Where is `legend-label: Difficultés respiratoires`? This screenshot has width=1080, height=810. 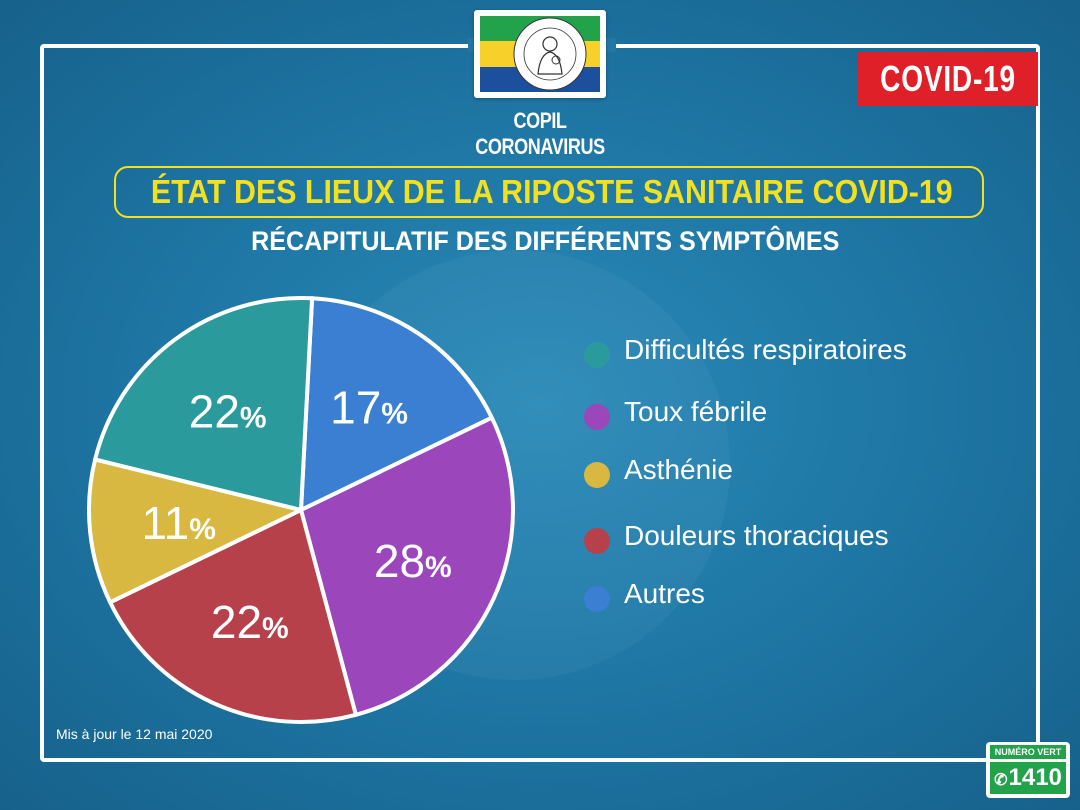 legend-label: Difficultés respiratoires is located at coordinates (765, 349).